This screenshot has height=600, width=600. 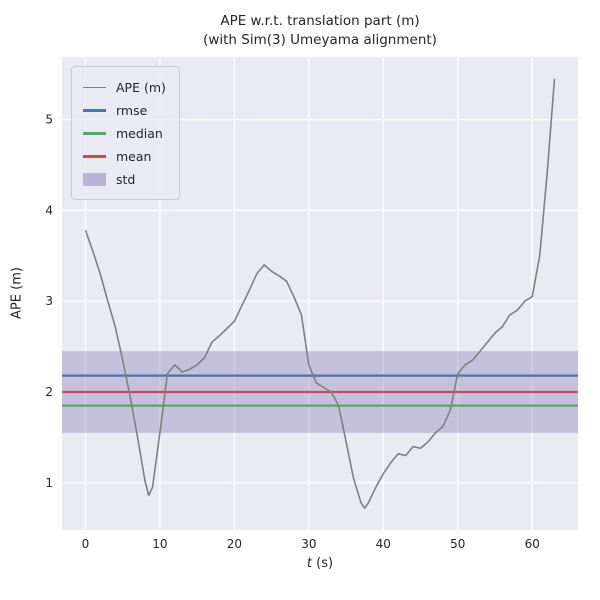 What do you see at coordinates (309, 563) in the screenshot?
I see `x-axis-label-var: t` at bounding box center [309, 563].